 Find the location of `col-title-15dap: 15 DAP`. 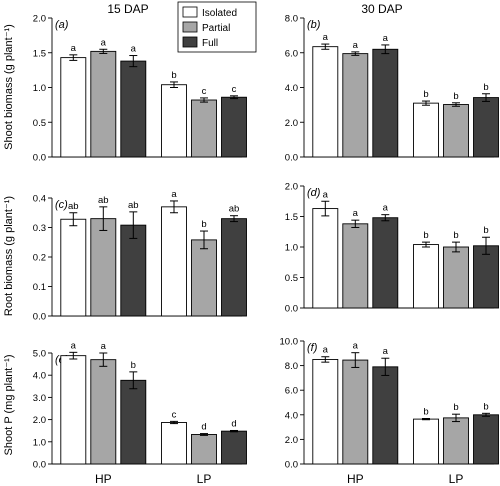

col-title-15dap: 15 DAP is located at coordinates (127, 9).